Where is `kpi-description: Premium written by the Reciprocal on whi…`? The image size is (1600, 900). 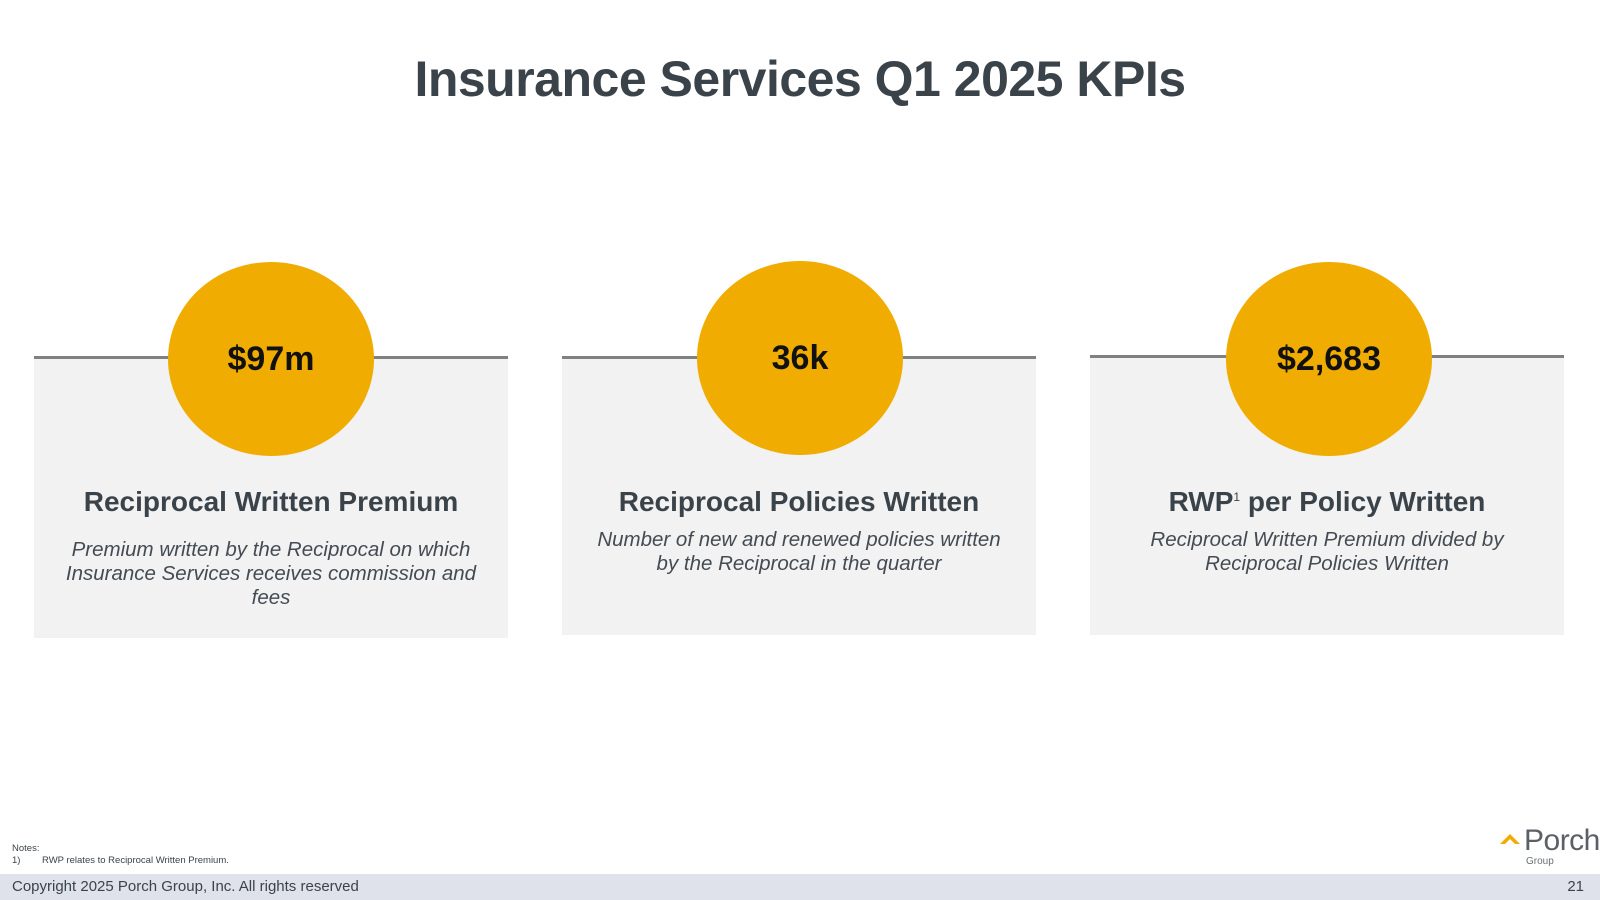
kpi-description: Premium written by the Reciprocal on whi… is located at coordinates (271, 573).